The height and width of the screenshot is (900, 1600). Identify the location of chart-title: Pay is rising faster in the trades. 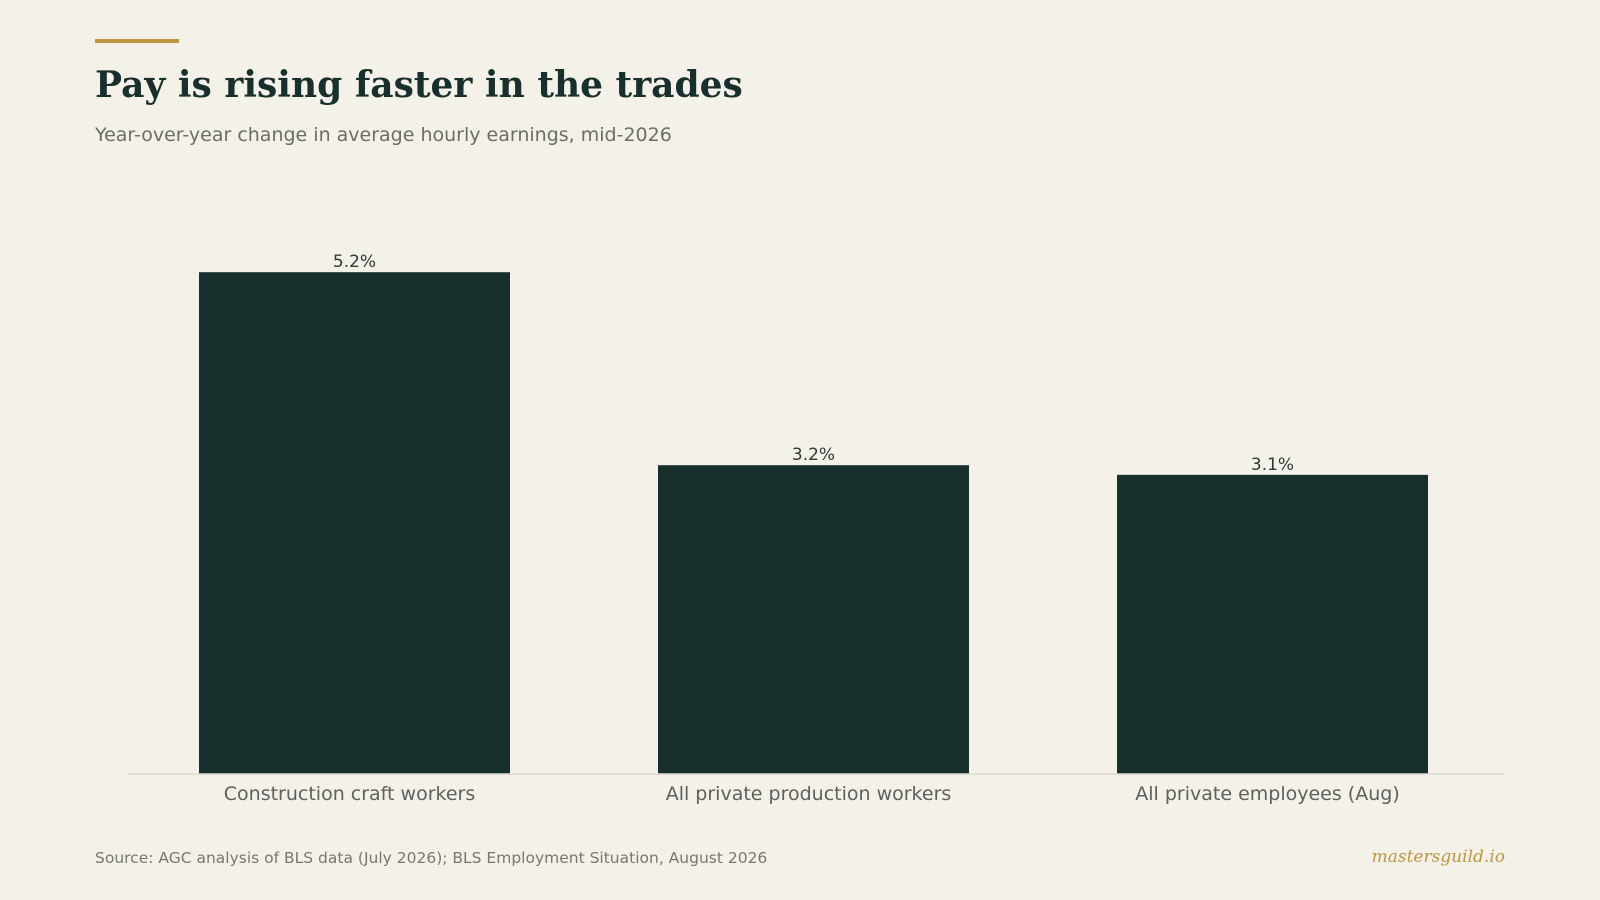
(419, 85).